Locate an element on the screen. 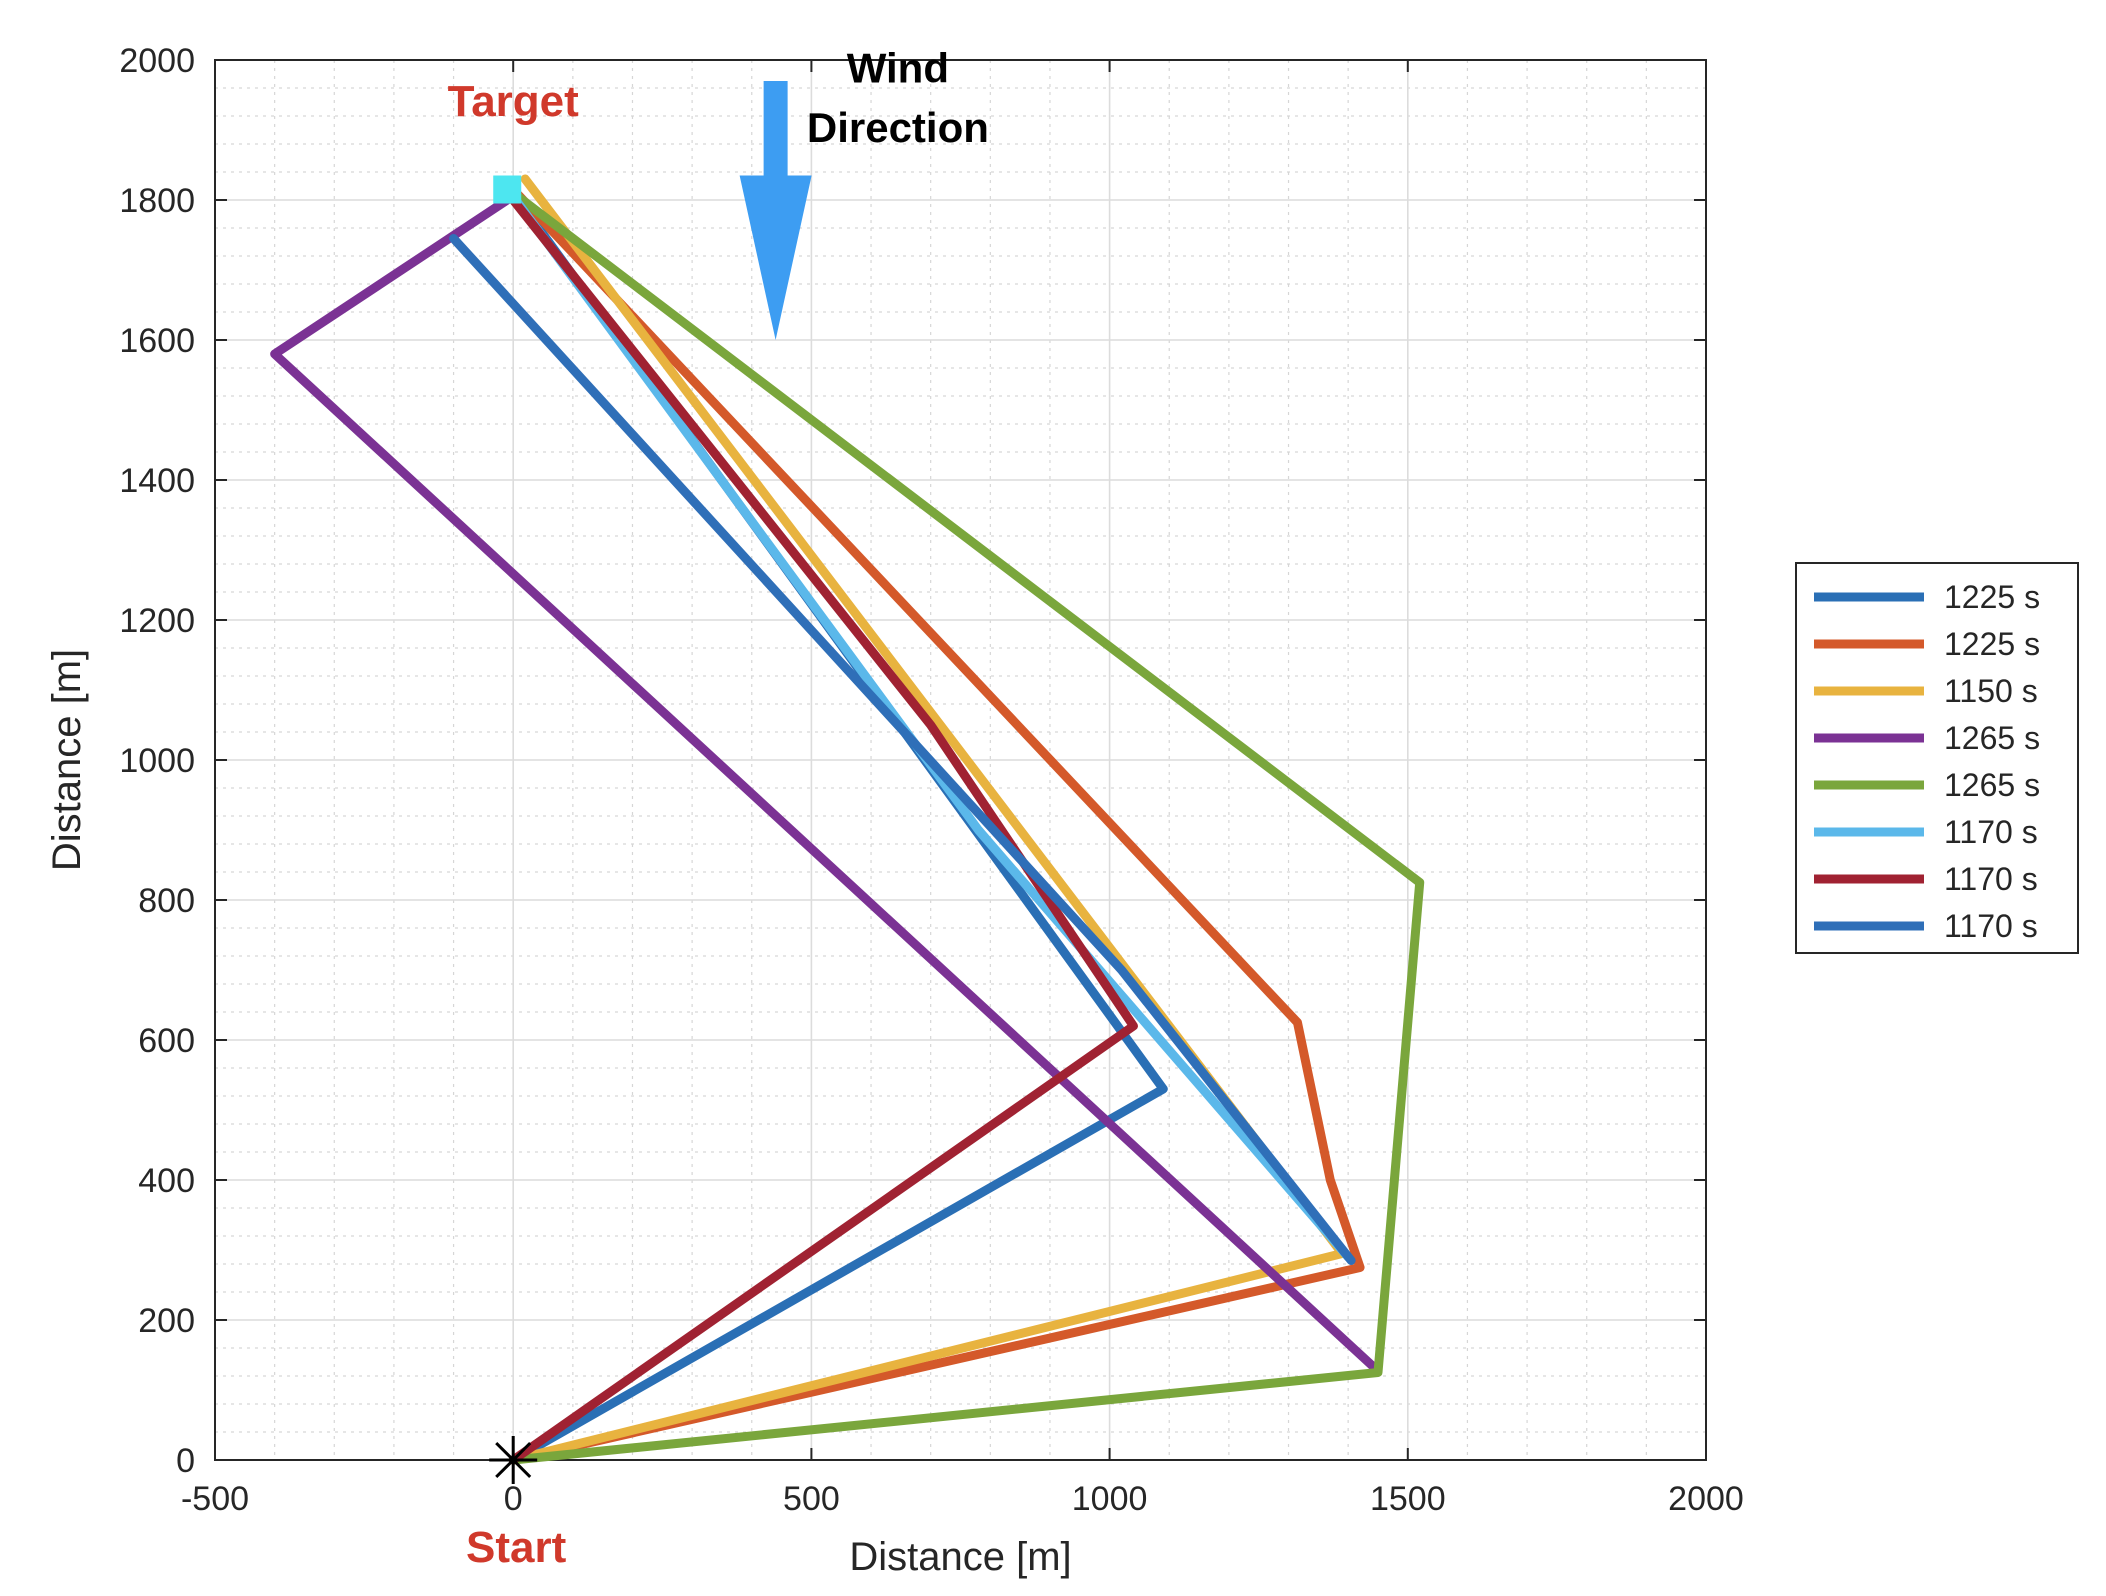 This screenshot has height=1596, width=2106. y-tick-label: 1600 is located at coordinates (157, 341).